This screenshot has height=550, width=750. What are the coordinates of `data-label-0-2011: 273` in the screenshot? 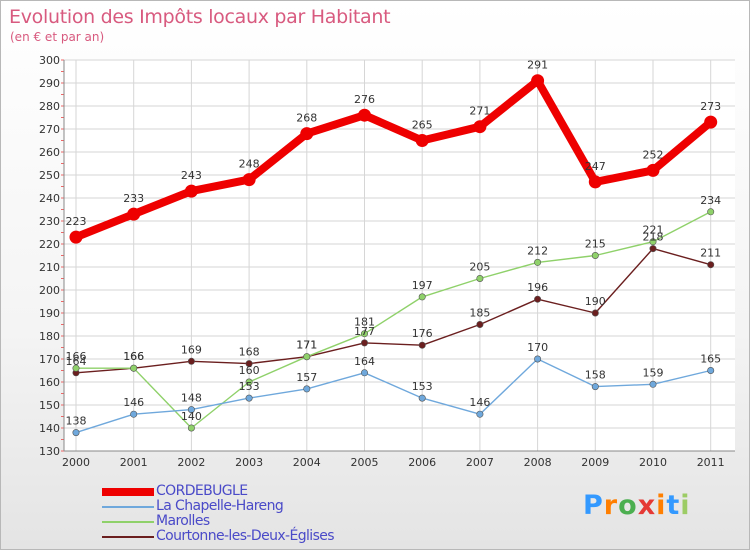 It's located at (710, 106).